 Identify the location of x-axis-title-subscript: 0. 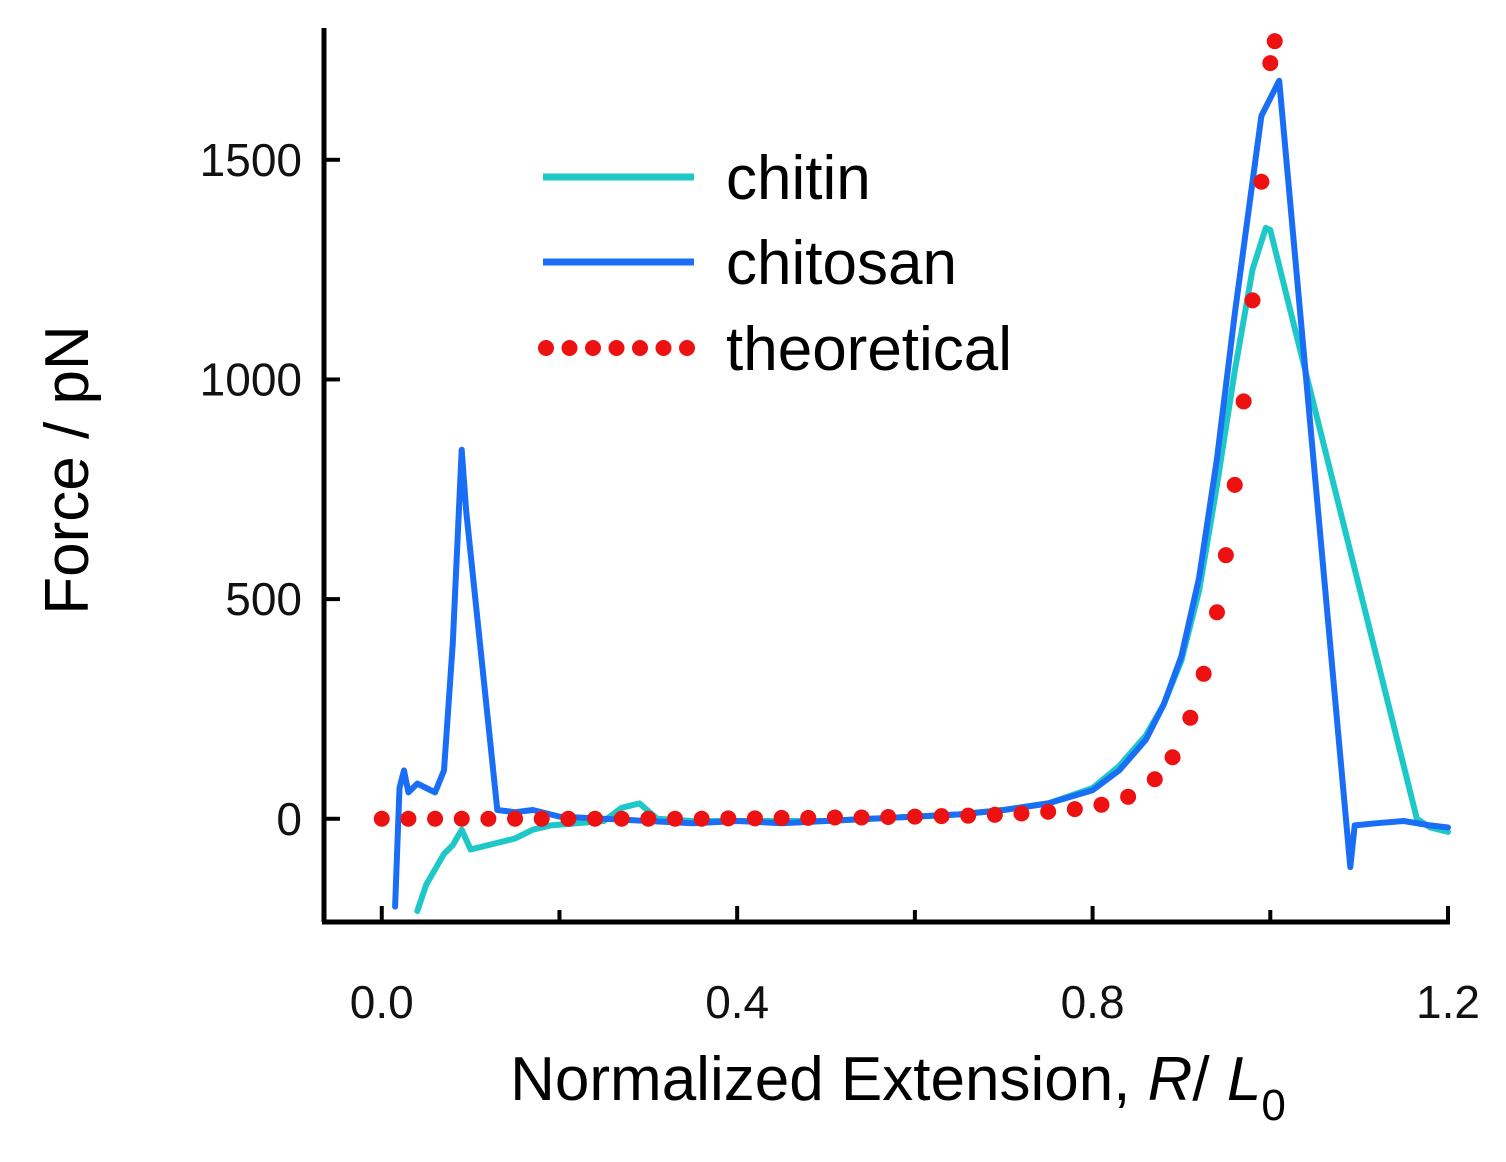
(1273, 1105).